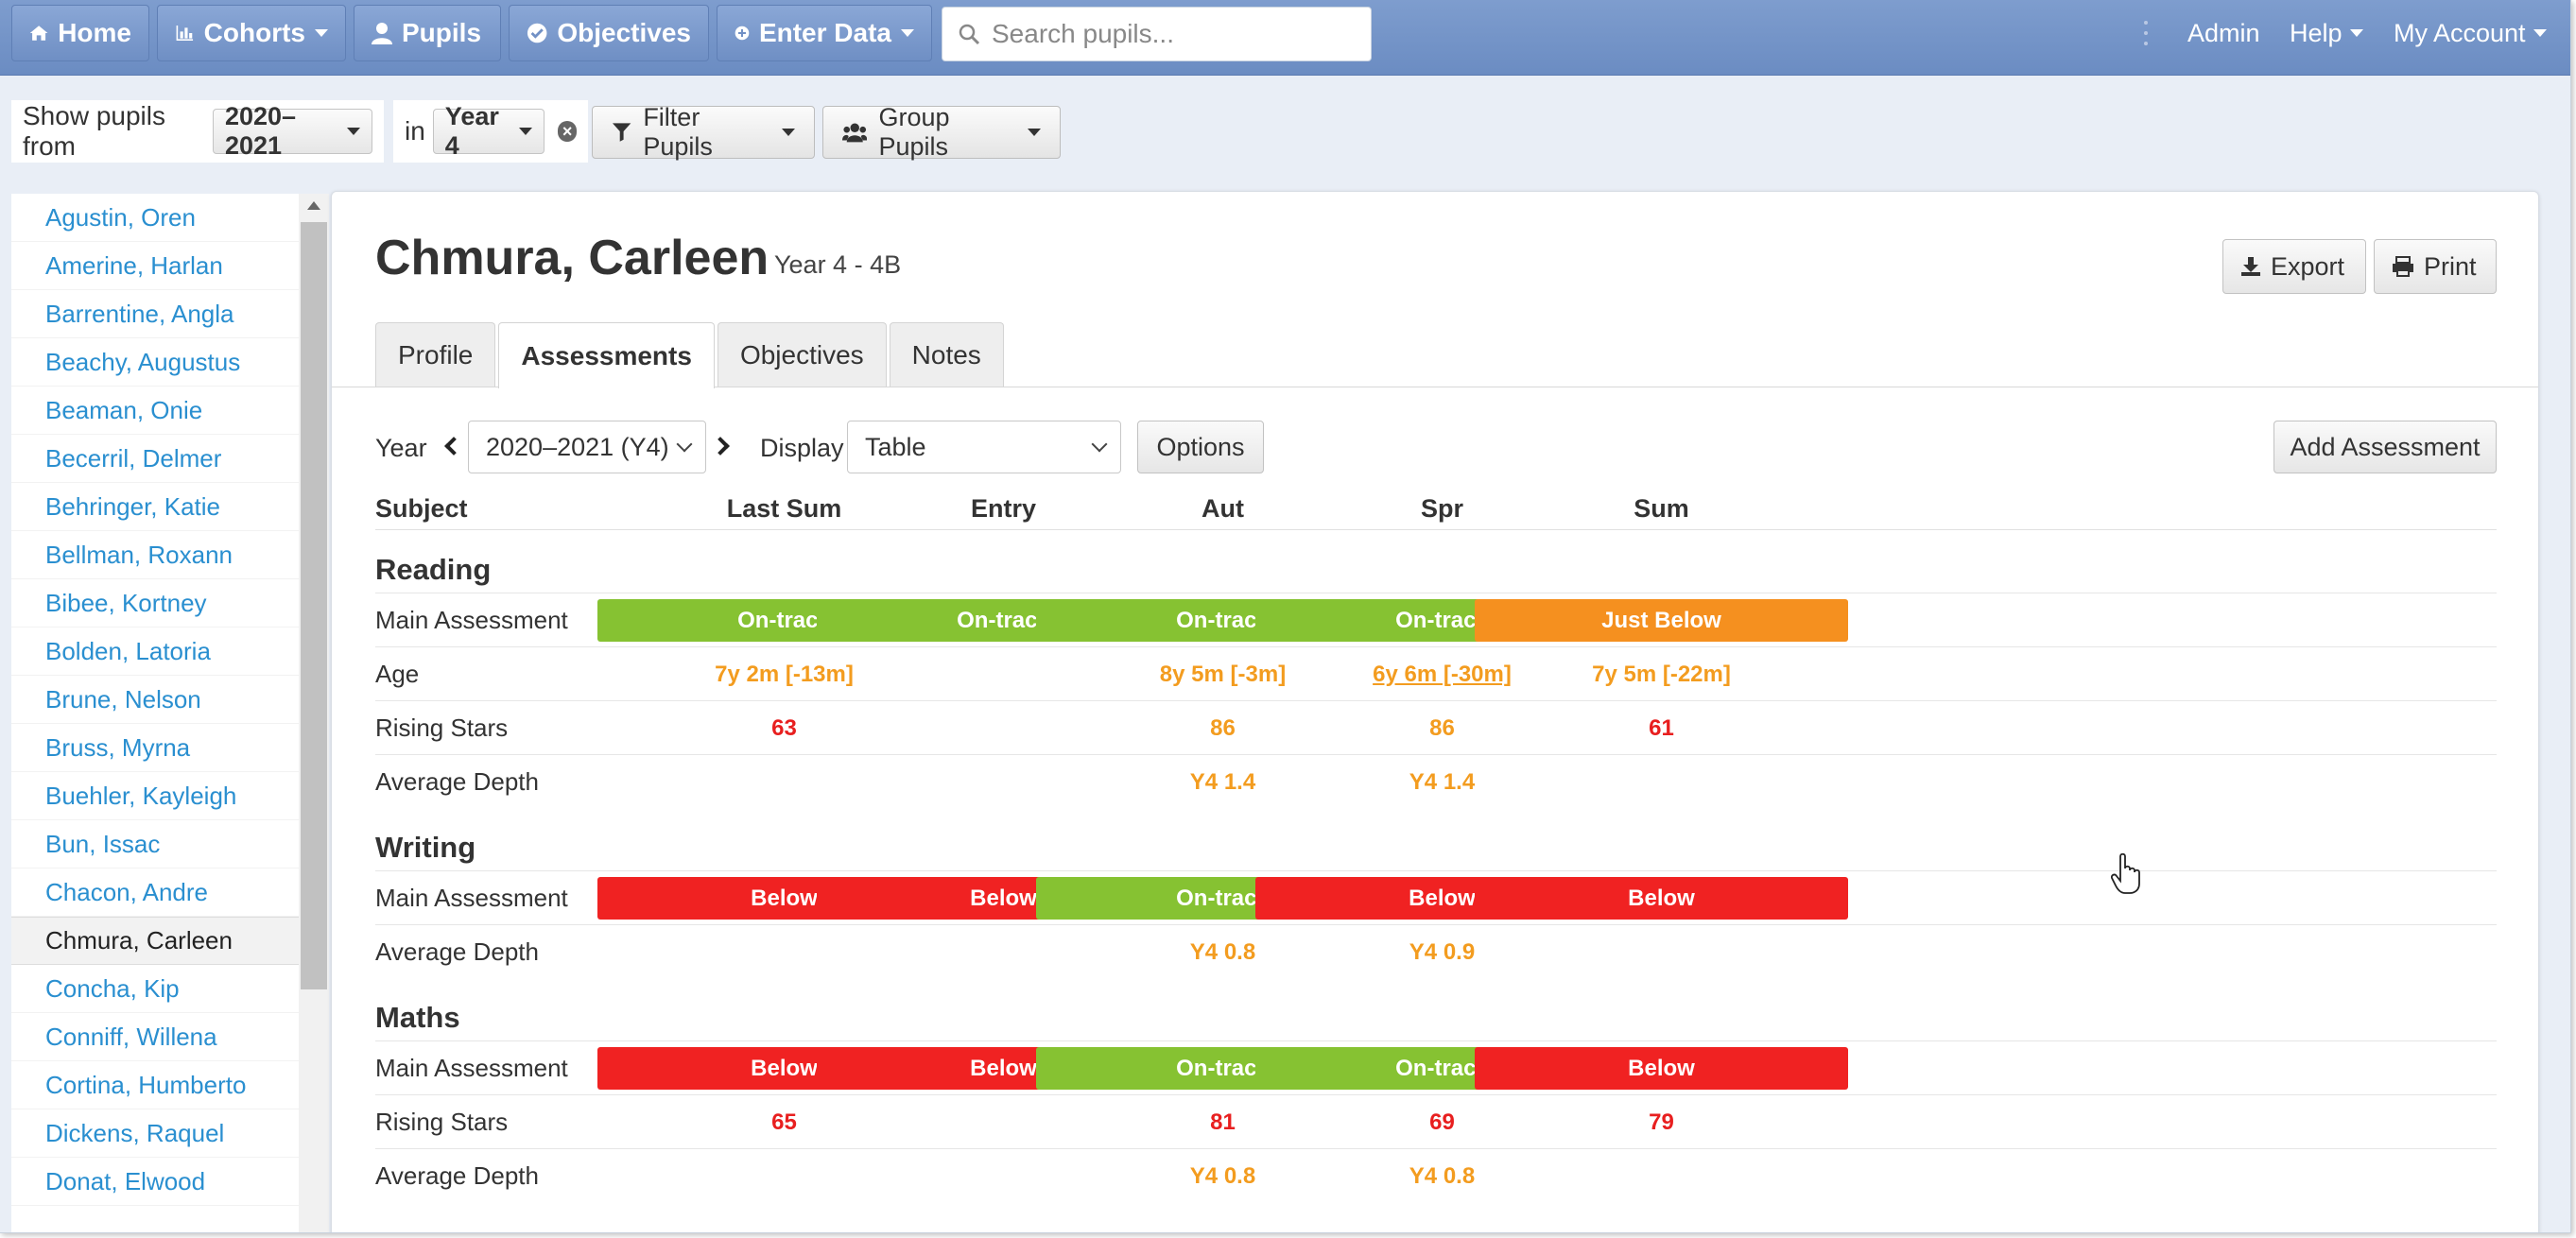  What do you see at coordinates (1223, 674) in the screenshot?
I see `assessment-value: 8y 5m [-3m]` at bounding box center [1223, 674].